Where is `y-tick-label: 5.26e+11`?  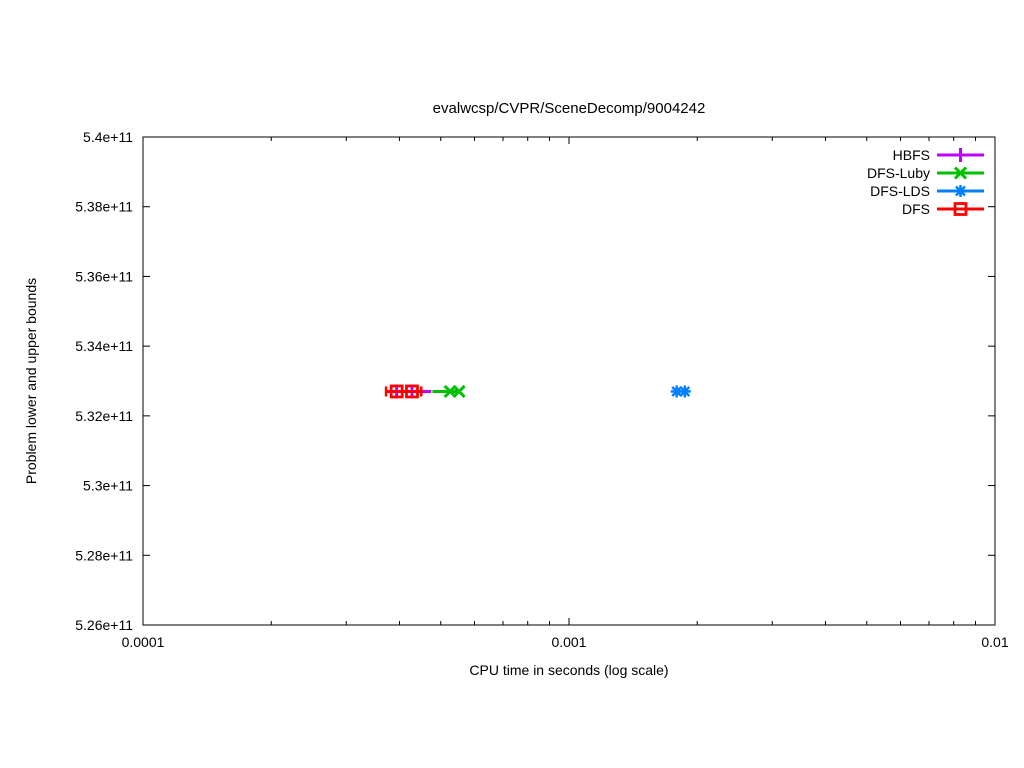
y-tick-label: 5.26e+11 is located at coordinates (104, 625).